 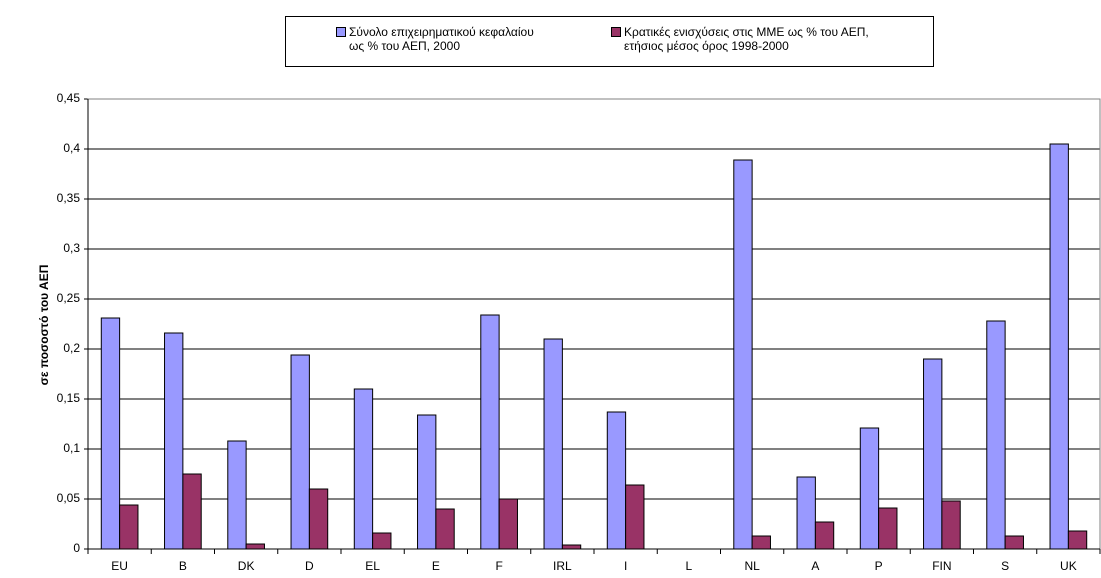 What do you see at coordinates (941, 566) in the screenshot?
I see `x-tick-label: FIN` at bounding box center [941, 566].